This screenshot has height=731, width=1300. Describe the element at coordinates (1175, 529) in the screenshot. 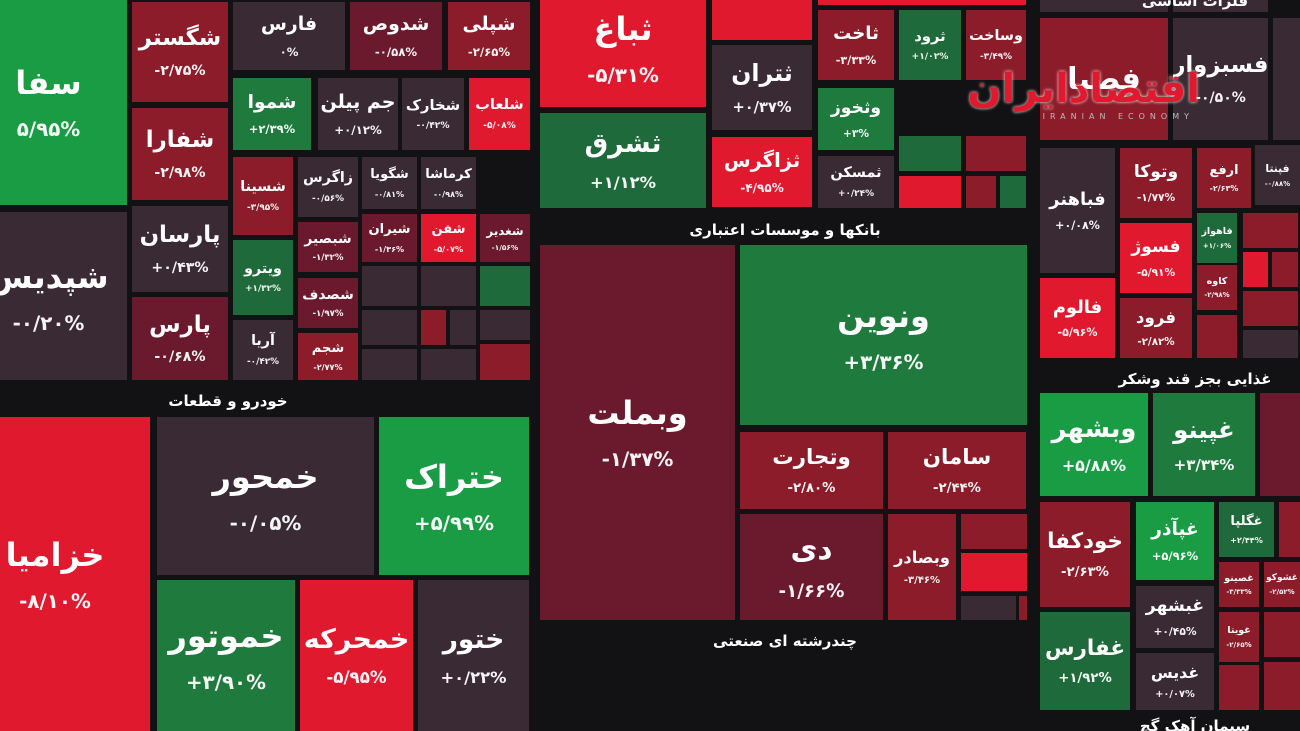

I see `stock-name: غپآذر` at that location.